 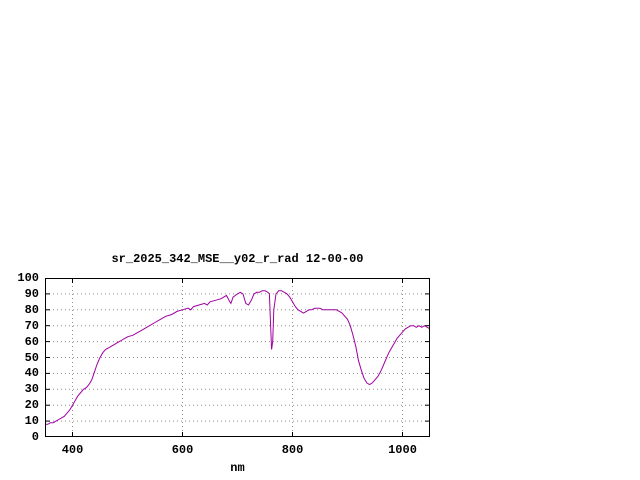 I want to click on y-tick-label: 0, so click(x=35, y=437).